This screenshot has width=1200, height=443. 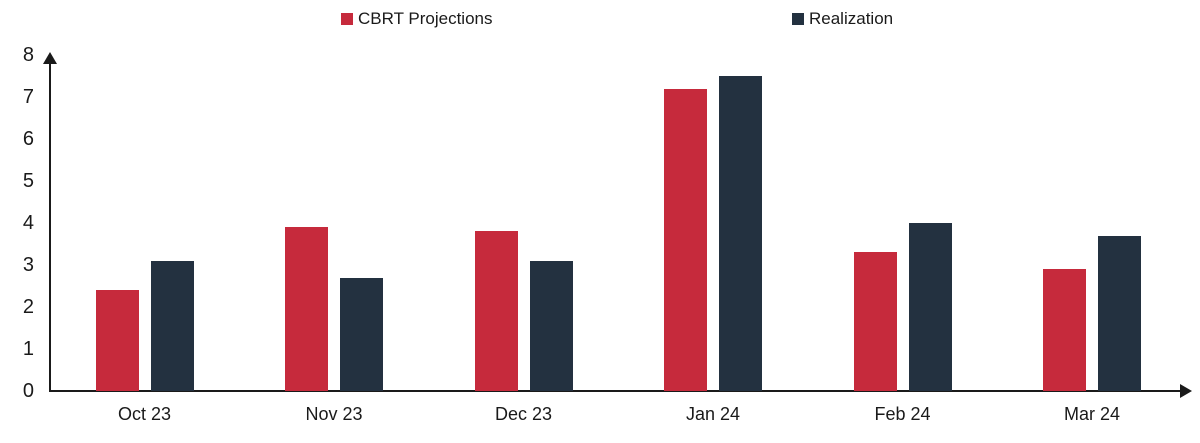 What do you see at coordinates (28, 265) in the screenshot?
I see `y-tick-label: 3` at bounding box center [28, 265].